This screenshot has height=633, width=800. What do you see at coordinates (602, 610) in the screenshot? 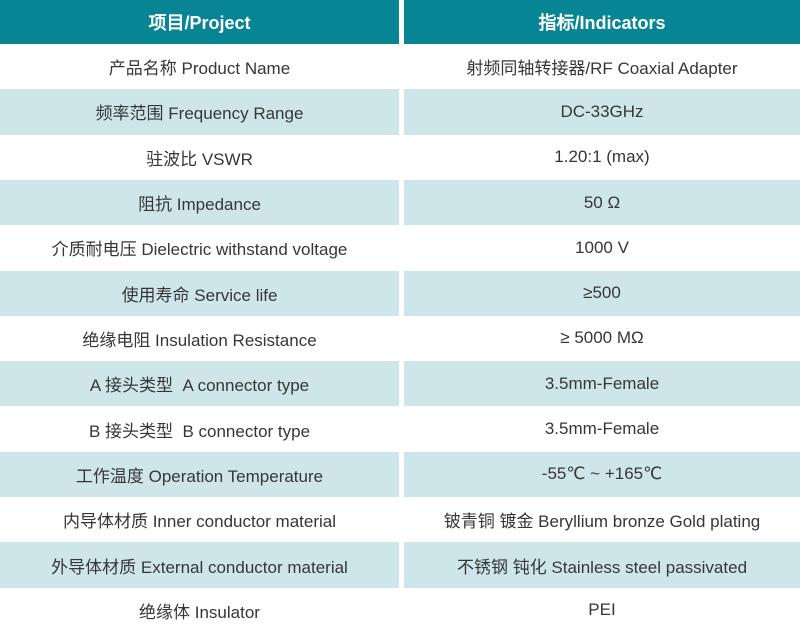
I see `indicator-cell: PEI` at bounding box center [602, 610].